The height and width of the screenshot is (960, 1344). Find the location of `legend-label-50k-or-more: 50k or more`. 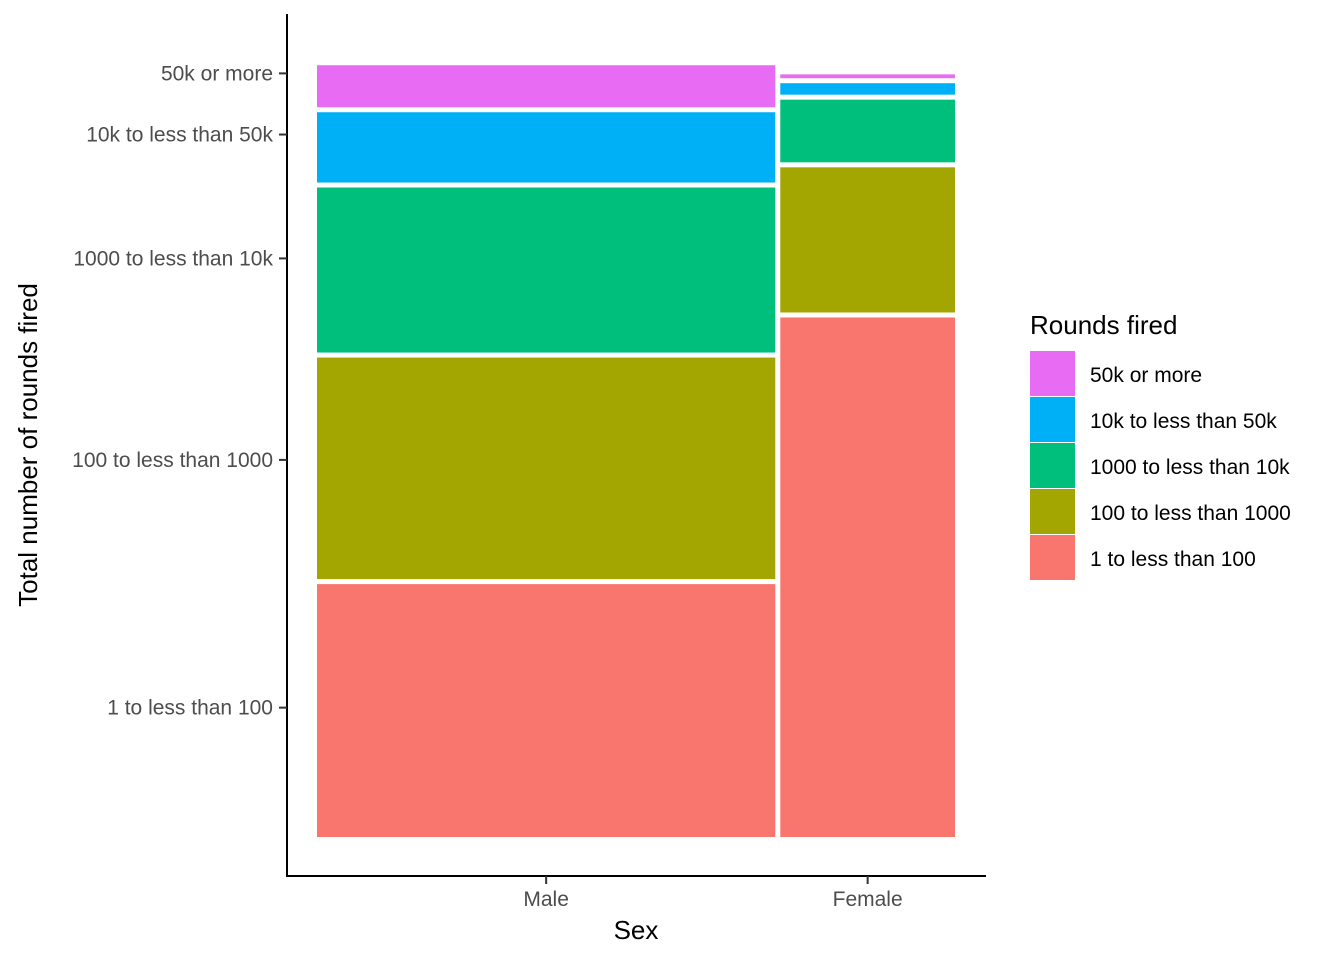

legend-label-50k-or-more: 50k or more is located at coordinates (1146, 375).